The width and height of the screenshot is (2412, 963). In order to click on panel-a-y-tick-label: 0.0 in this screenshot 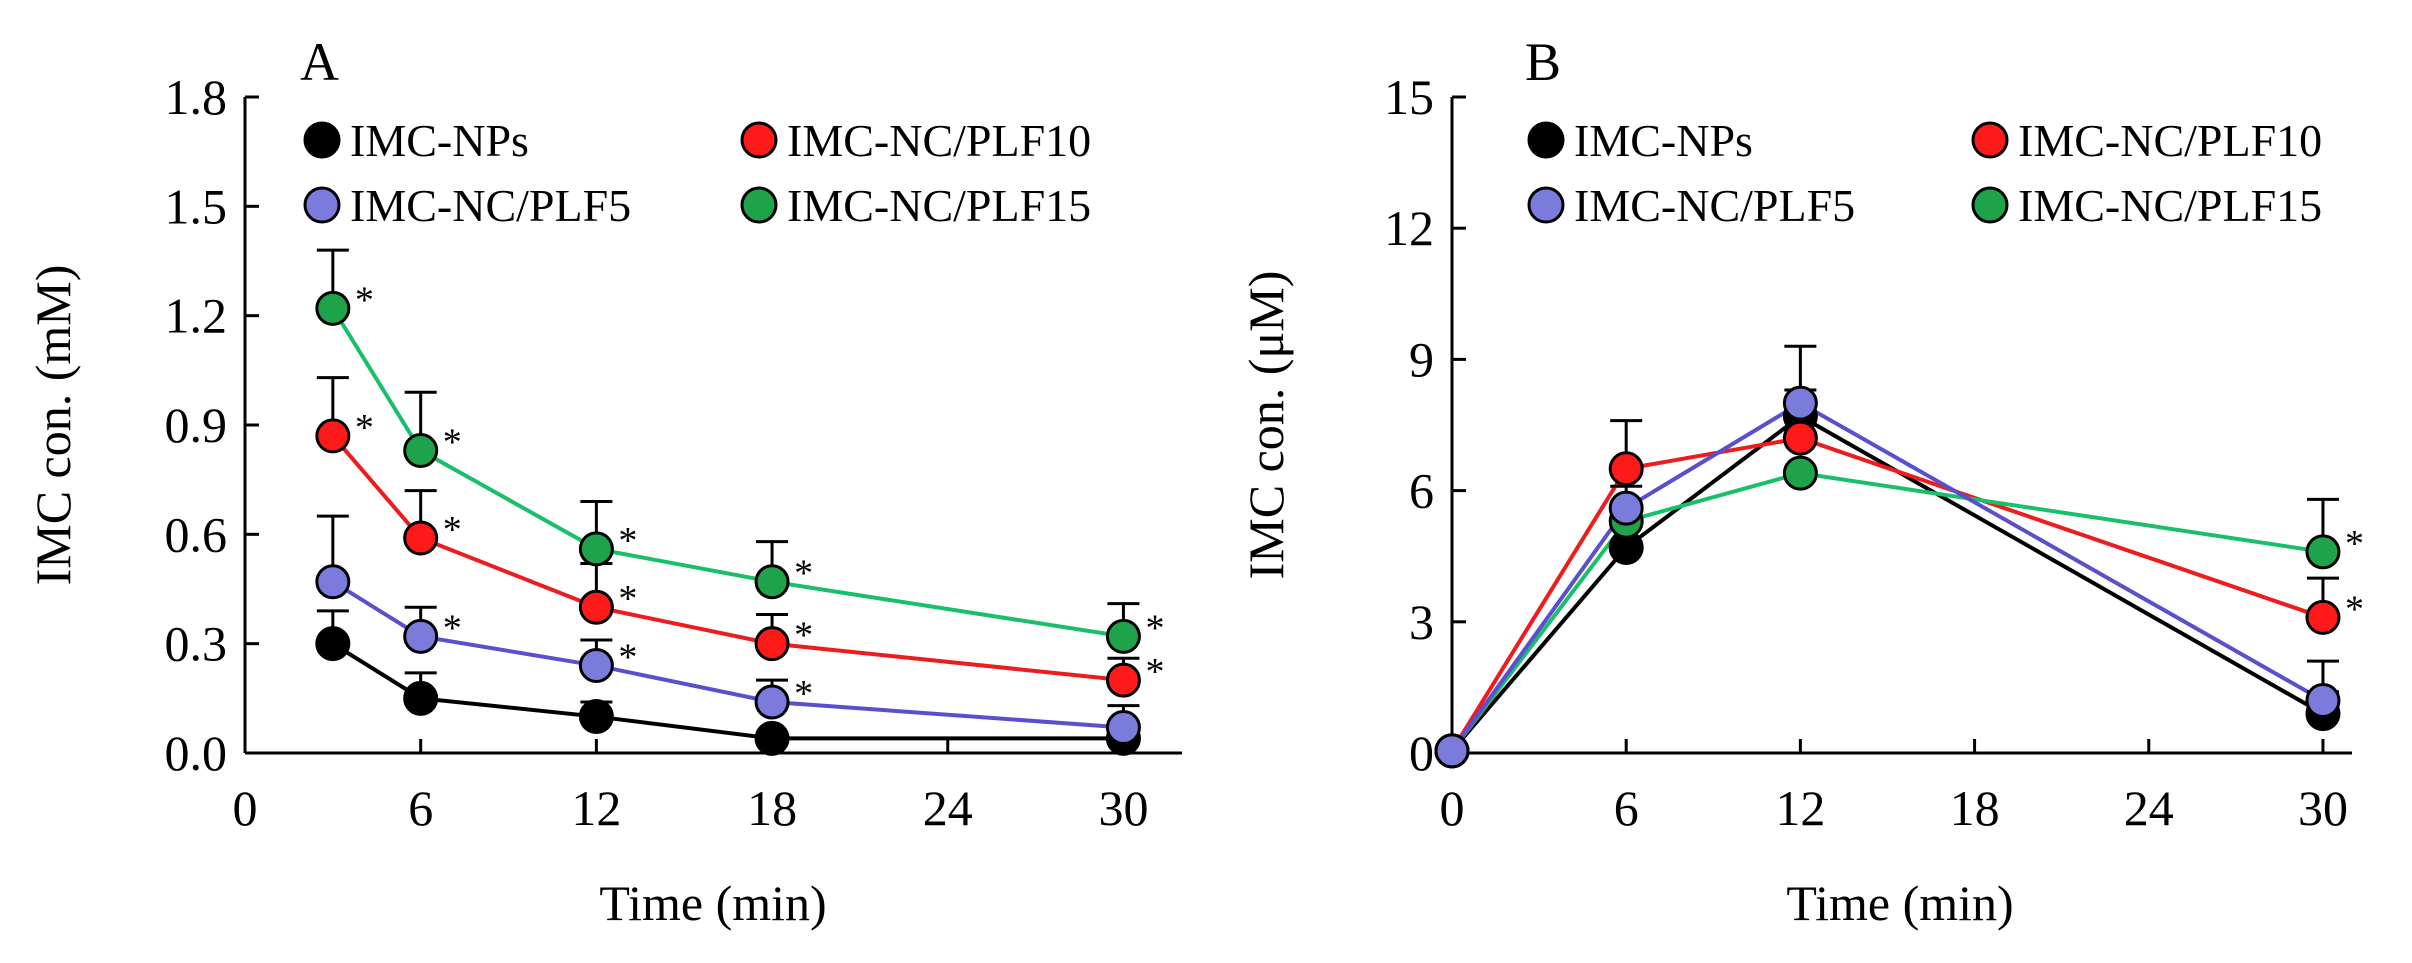, I will do `click(196, 753)`.